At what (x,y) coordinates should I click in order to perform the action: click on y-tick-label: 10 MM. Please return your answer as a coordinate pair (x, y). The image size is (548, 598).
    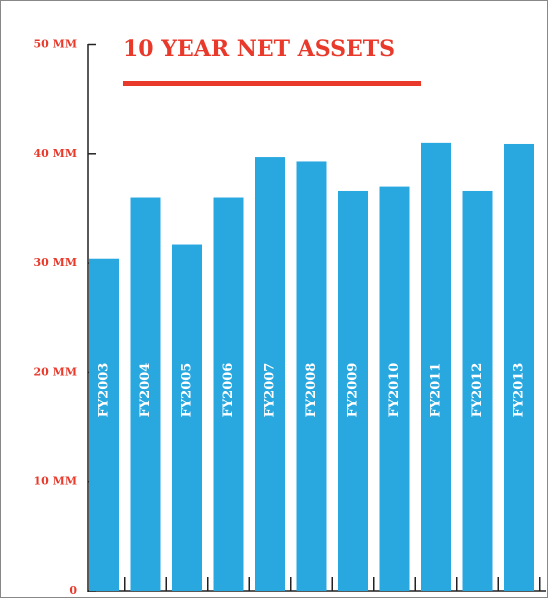
    Looking at the image, I should click on (56, 481).